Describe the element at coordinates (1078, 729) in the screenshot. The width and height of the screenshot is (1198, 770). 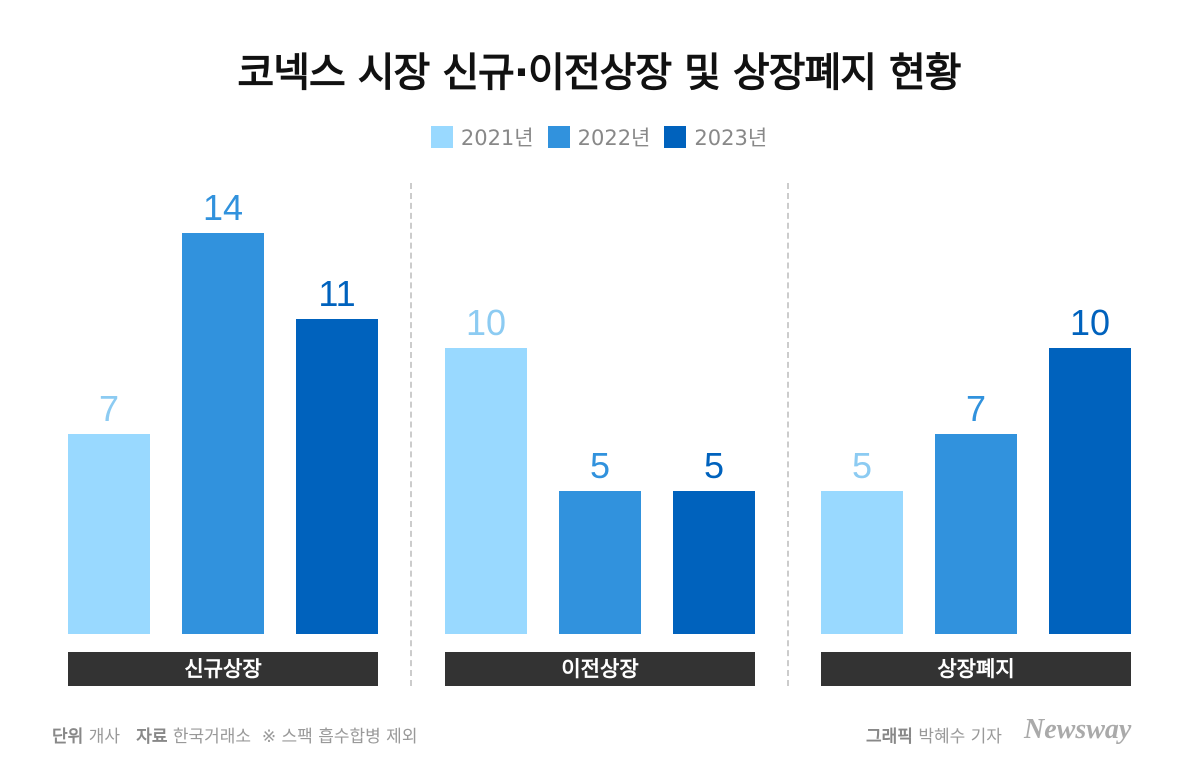
I see `newsway-logo: Newsway` at that location.